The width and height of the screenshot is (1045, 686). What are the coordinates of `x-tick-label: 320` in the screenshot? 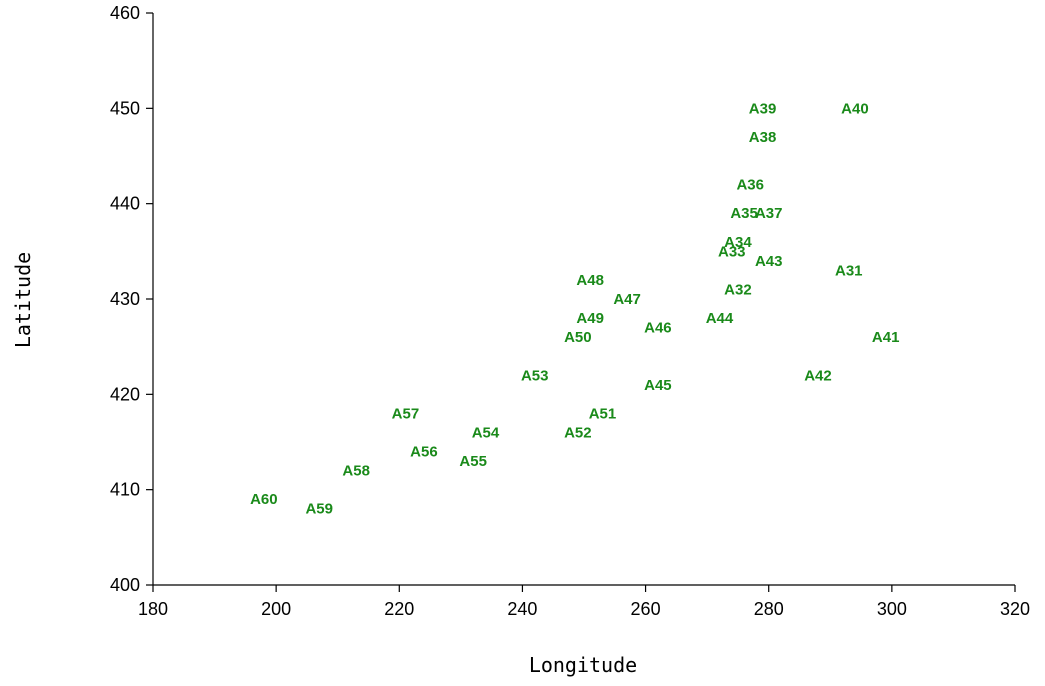 It's located at (1015, 609).